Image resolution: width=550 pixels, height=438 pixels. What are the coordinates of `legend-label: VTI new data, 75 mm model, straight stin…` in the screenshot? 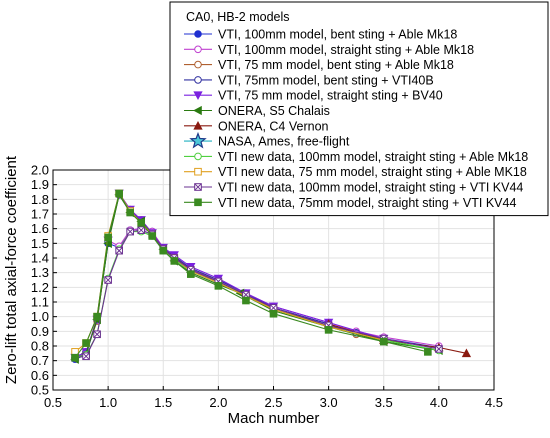 It's located at (372, 172).